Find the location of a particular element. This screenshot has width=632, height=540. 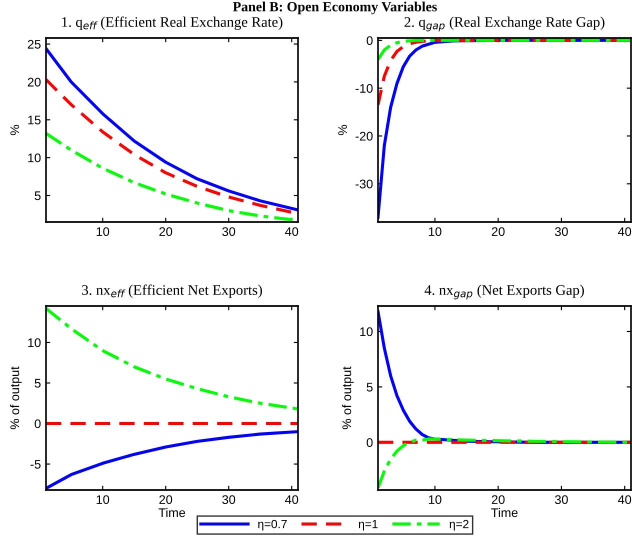

y-tick-label: 15 is located at coordinates (34, 120).